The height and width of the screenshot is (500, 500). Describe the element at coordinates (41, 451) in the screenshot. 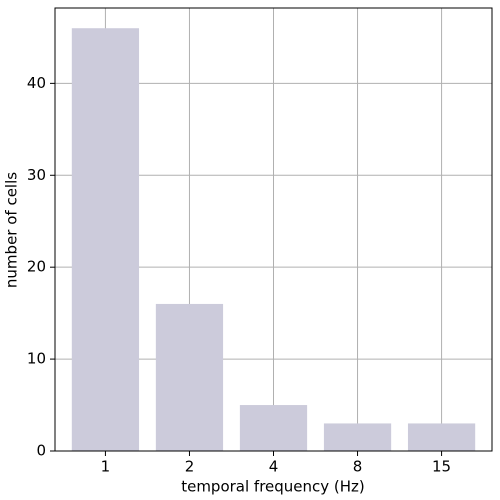

I see `y-tick-label: 0` at that location.